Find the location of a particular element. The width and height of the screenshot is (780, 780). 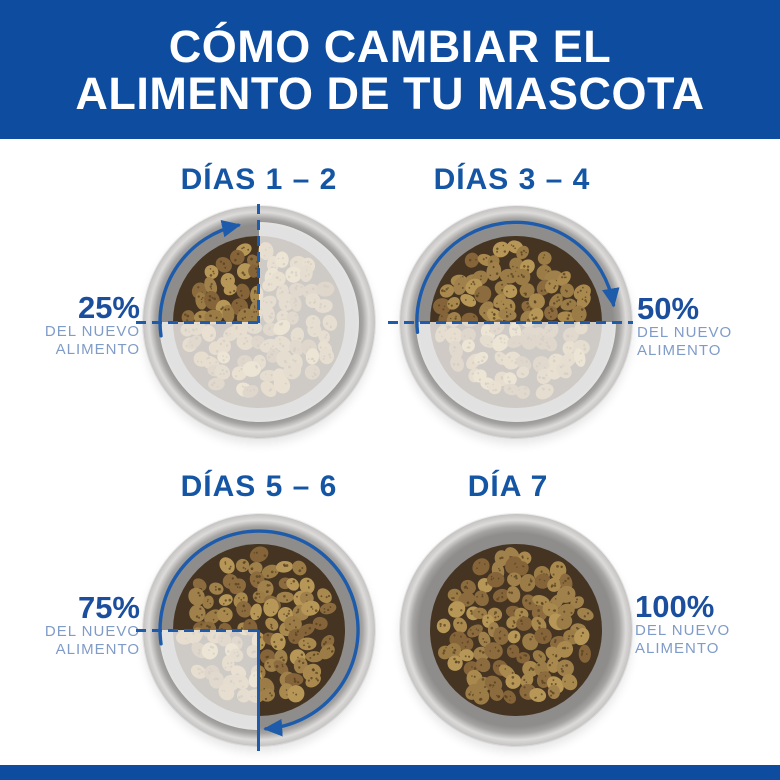

percent-label-days-5-6: 75% DEL NUEVO ALIMENTO is located at coordinates (92, 625).